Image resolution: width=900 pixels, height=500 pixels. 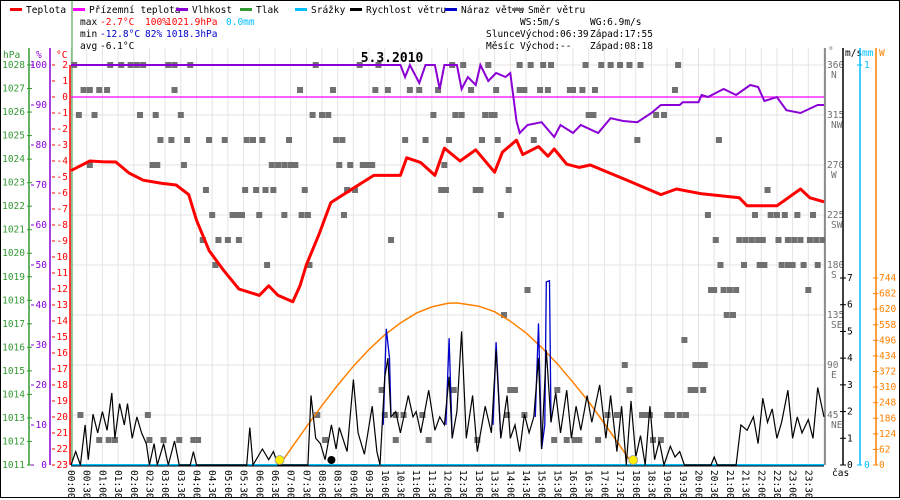 What do you see at coordinates (850, 385) in the screenshot?
I see `wind-tick-label: 3` at bounding box center [850, 385].